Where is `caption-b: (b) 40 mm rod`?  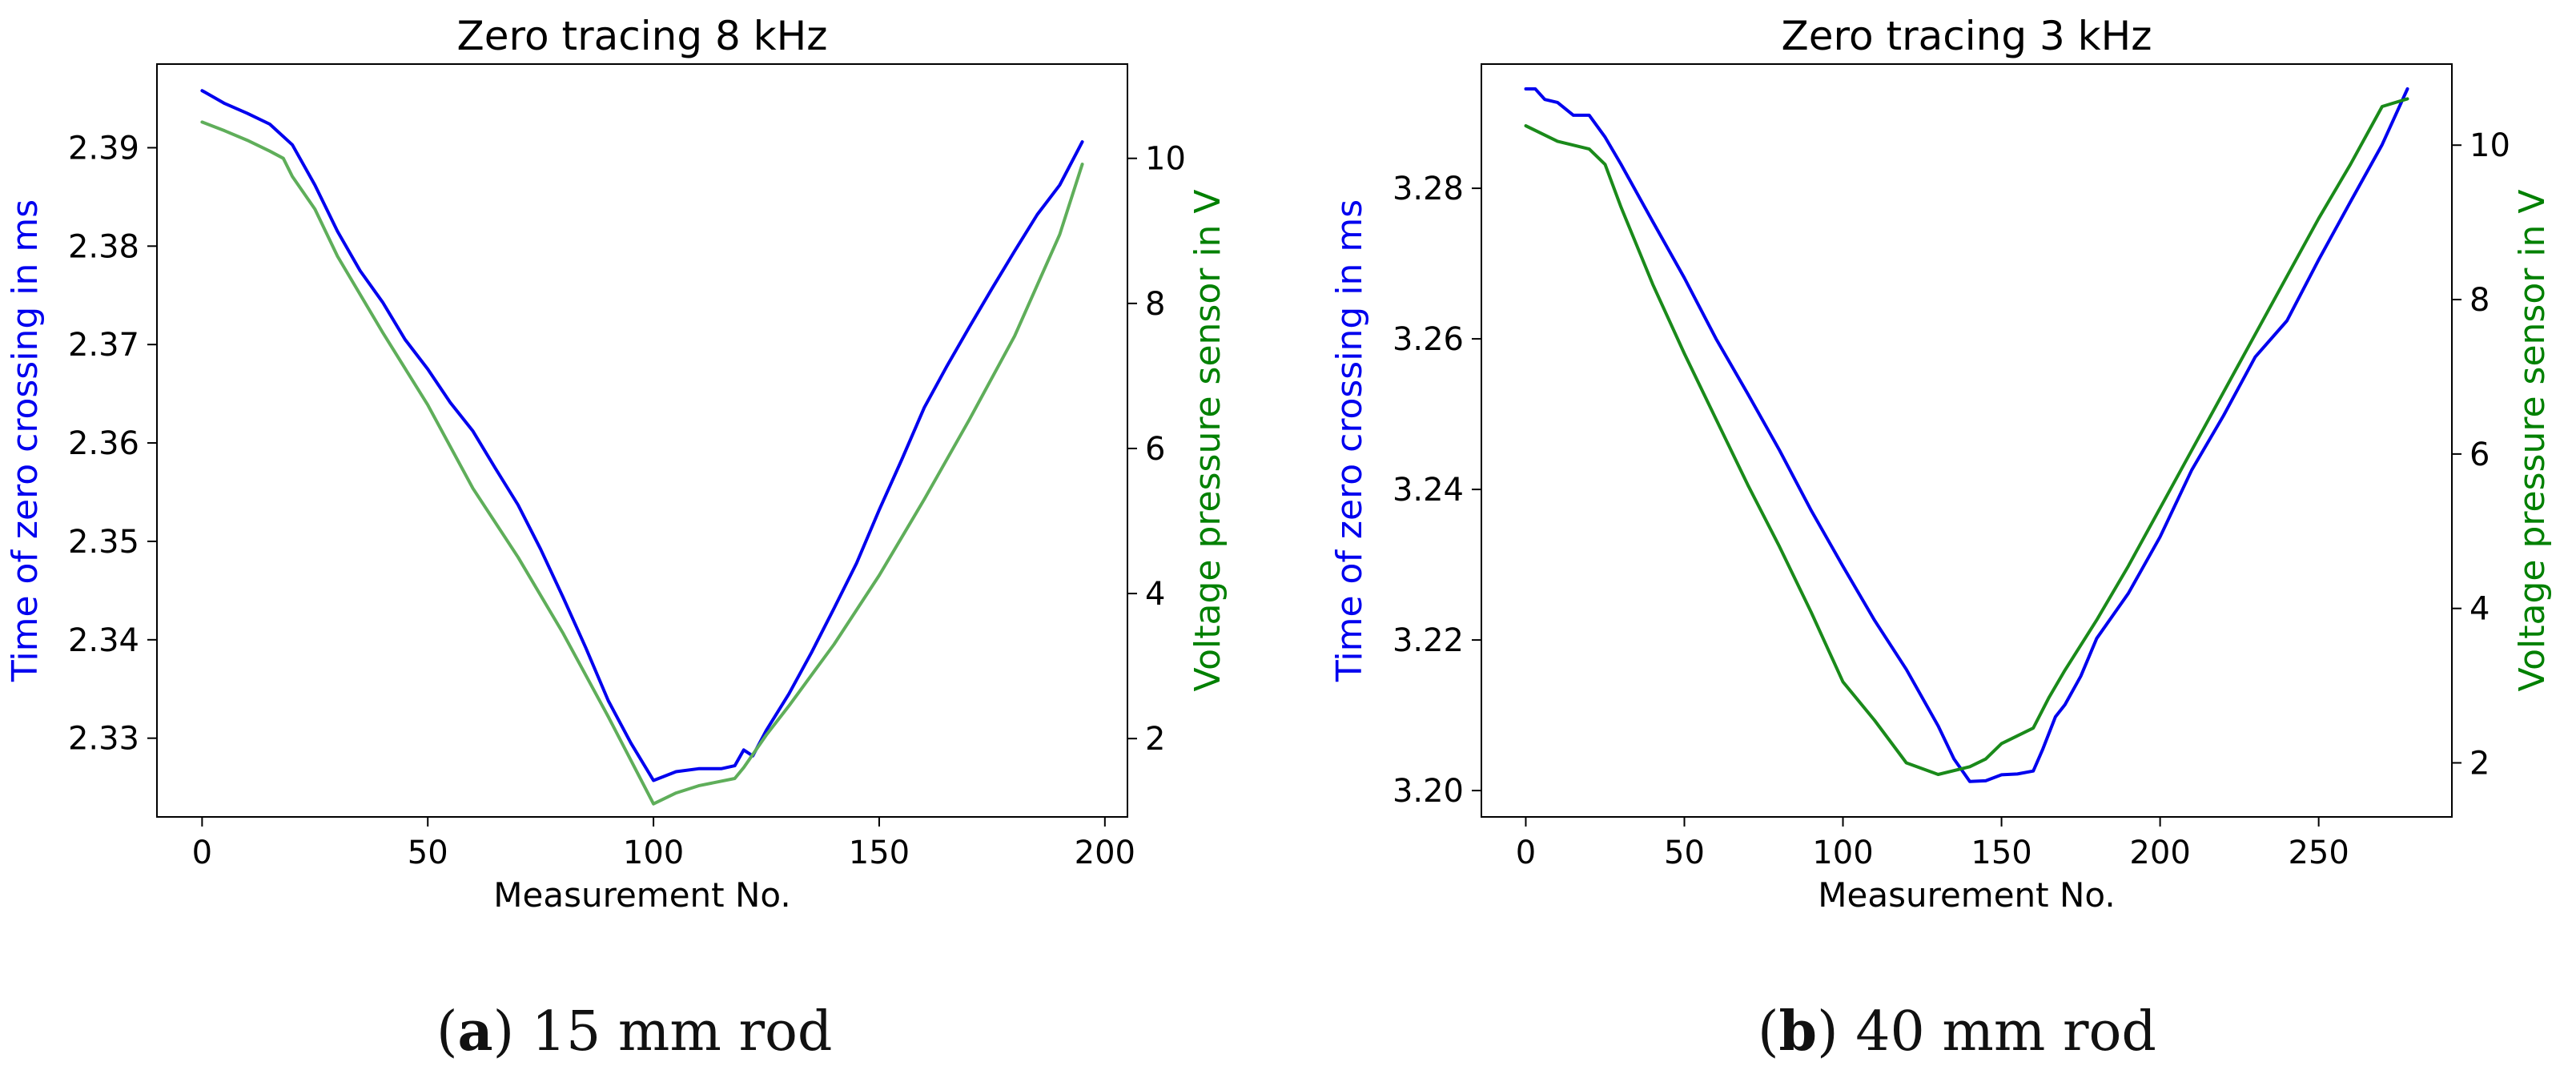 caption-b: (b) 40 mm rod is located at coordinates (1957, 1032).